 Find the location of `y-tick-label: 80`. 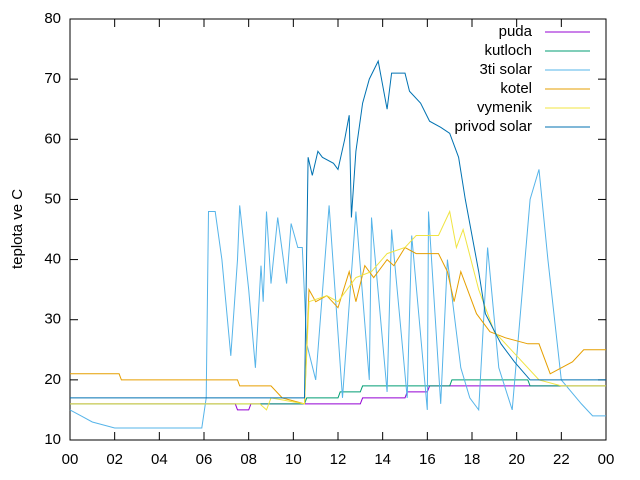

y-tick-label: 80 is located at coordinates (52, 18).